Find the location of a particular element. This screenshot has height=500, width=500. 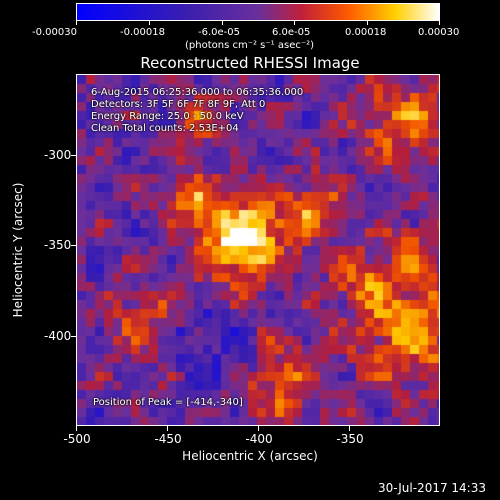

colorbar is located at coordinates (258, 12).